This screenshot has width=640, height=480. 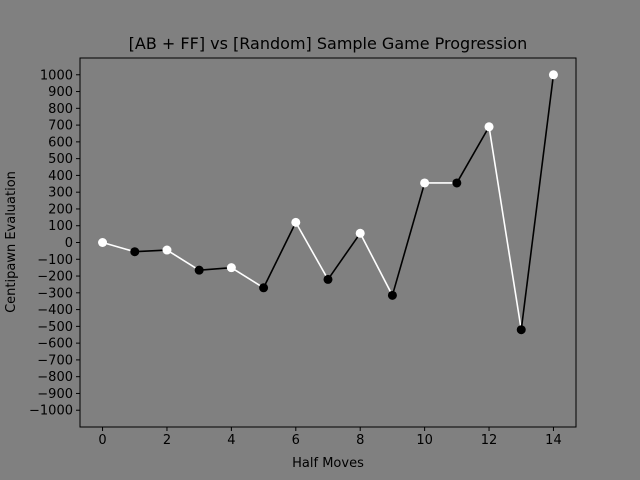 What do you see at coordinates (60, 193) in the screenshot?
I see `y-tick-label: 300` at bounding box center [60, 193].